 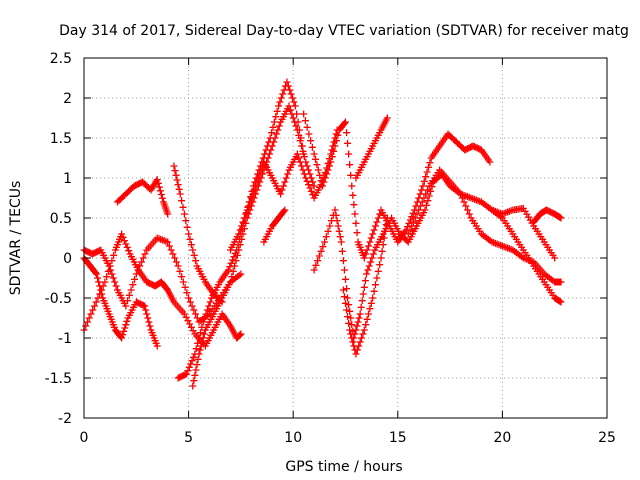 I want to click on y-tick-label: 2.5, so click(x=61, y=59).